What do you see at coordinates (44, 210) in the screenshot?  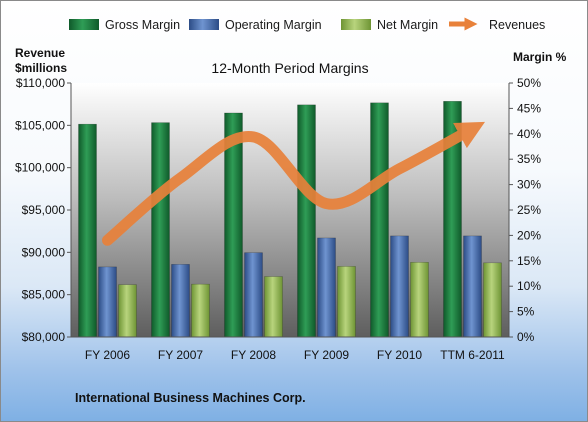 I see `left-tick-label: $95,000` at bounding box center [44, 210].